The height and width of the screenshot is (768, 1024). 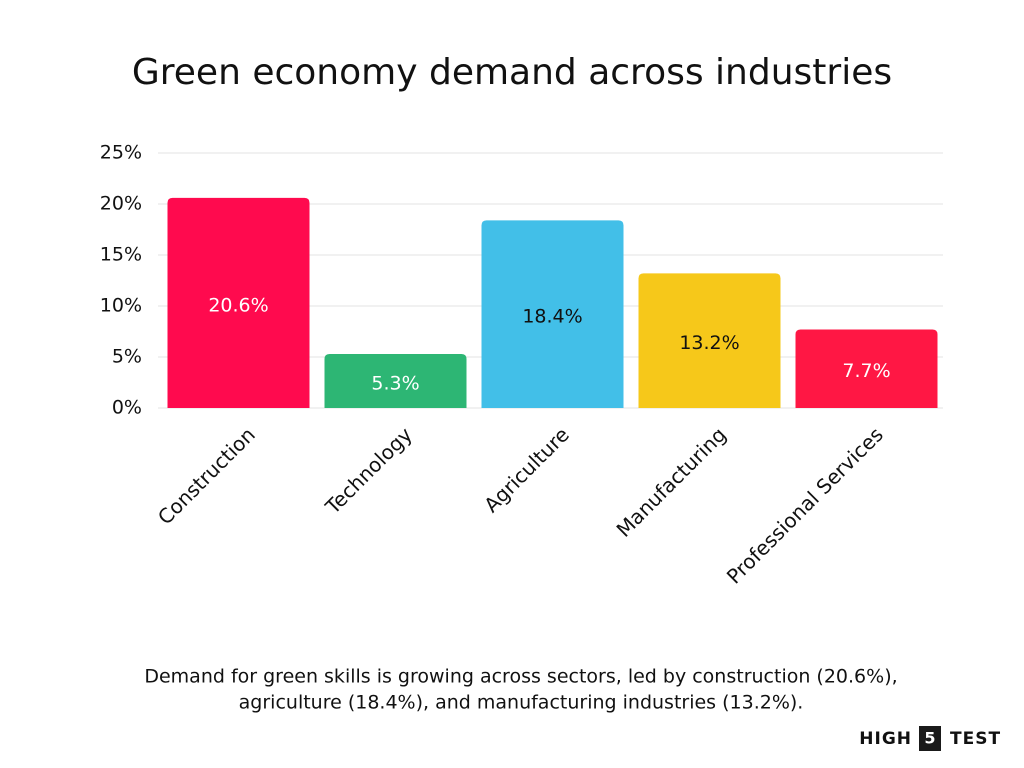 I want to click on value-label: 5.3%, so click(x=395, y=383).